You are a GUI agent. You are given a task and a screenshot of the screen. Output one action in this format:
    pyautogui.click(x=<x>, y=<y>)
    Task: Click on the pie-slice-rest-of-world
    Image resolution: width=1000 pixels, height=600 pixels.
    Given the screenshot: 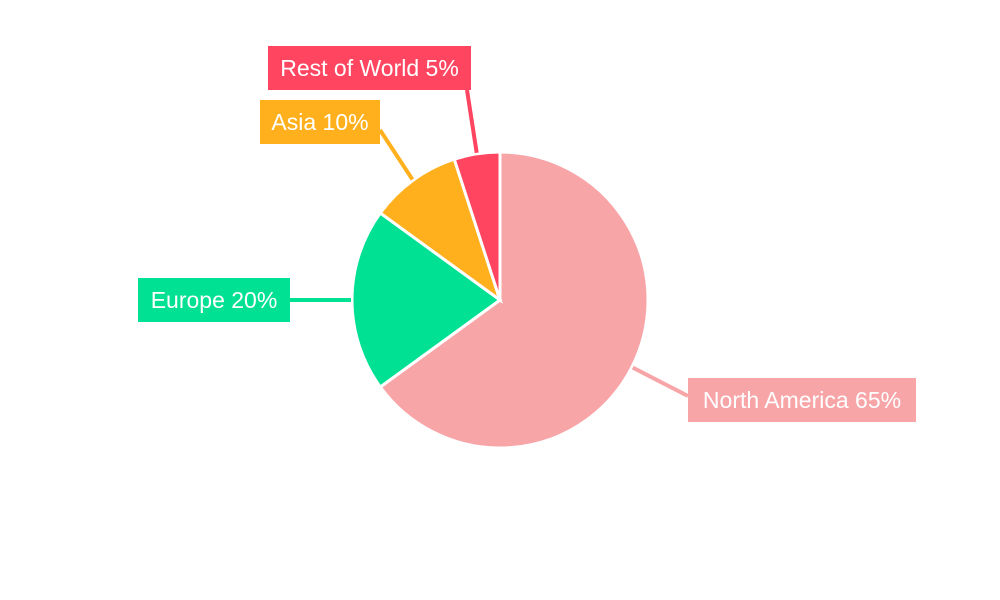 What is the action you would take?
    pyautogui.click(x=477, y=225)
    